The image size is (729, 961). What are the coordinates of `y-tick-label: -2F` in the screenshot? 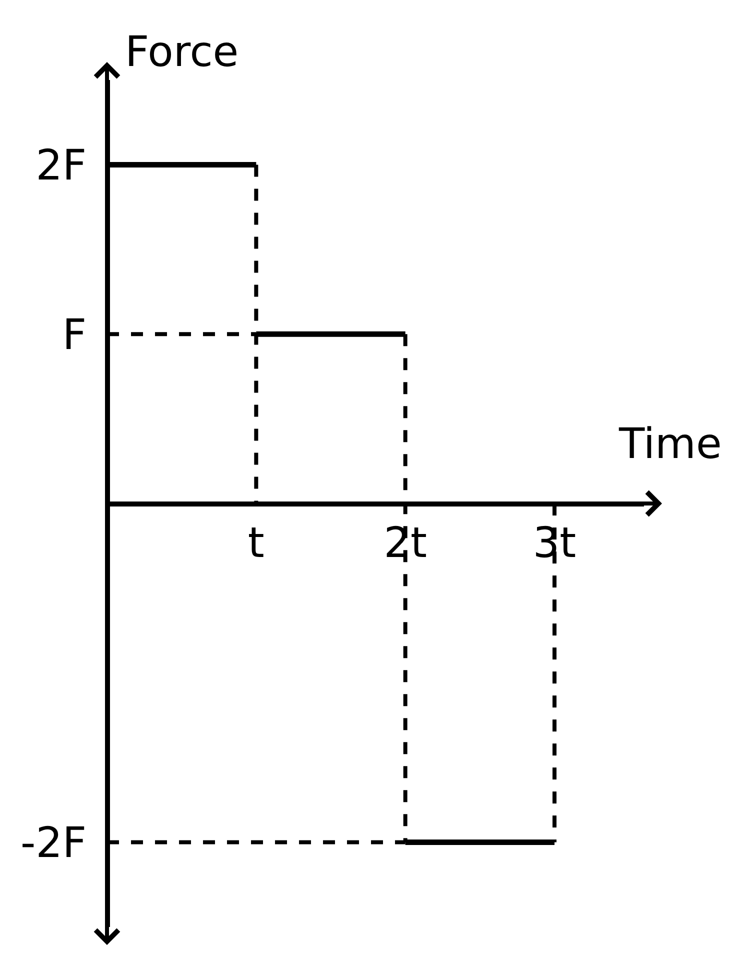 It's located at (53, 842).